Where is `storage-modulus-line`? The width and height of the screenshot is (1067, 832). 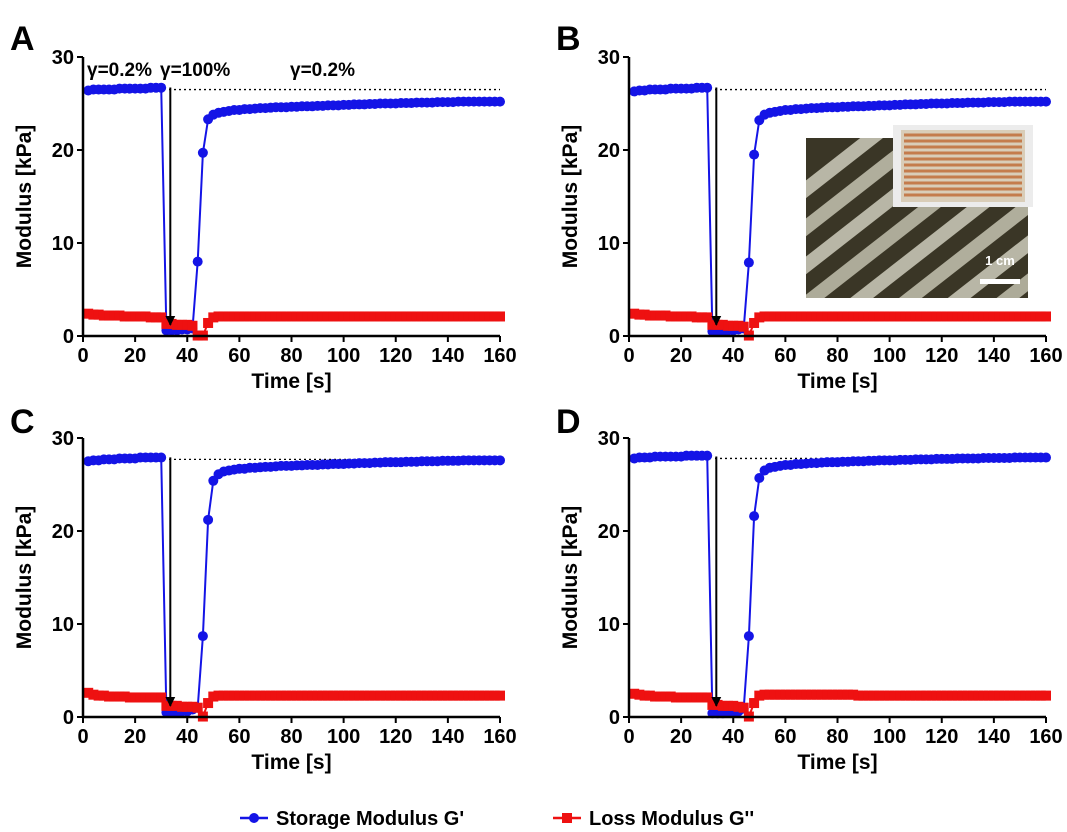 storage-modulus-line is located at coordinates (294, 209).